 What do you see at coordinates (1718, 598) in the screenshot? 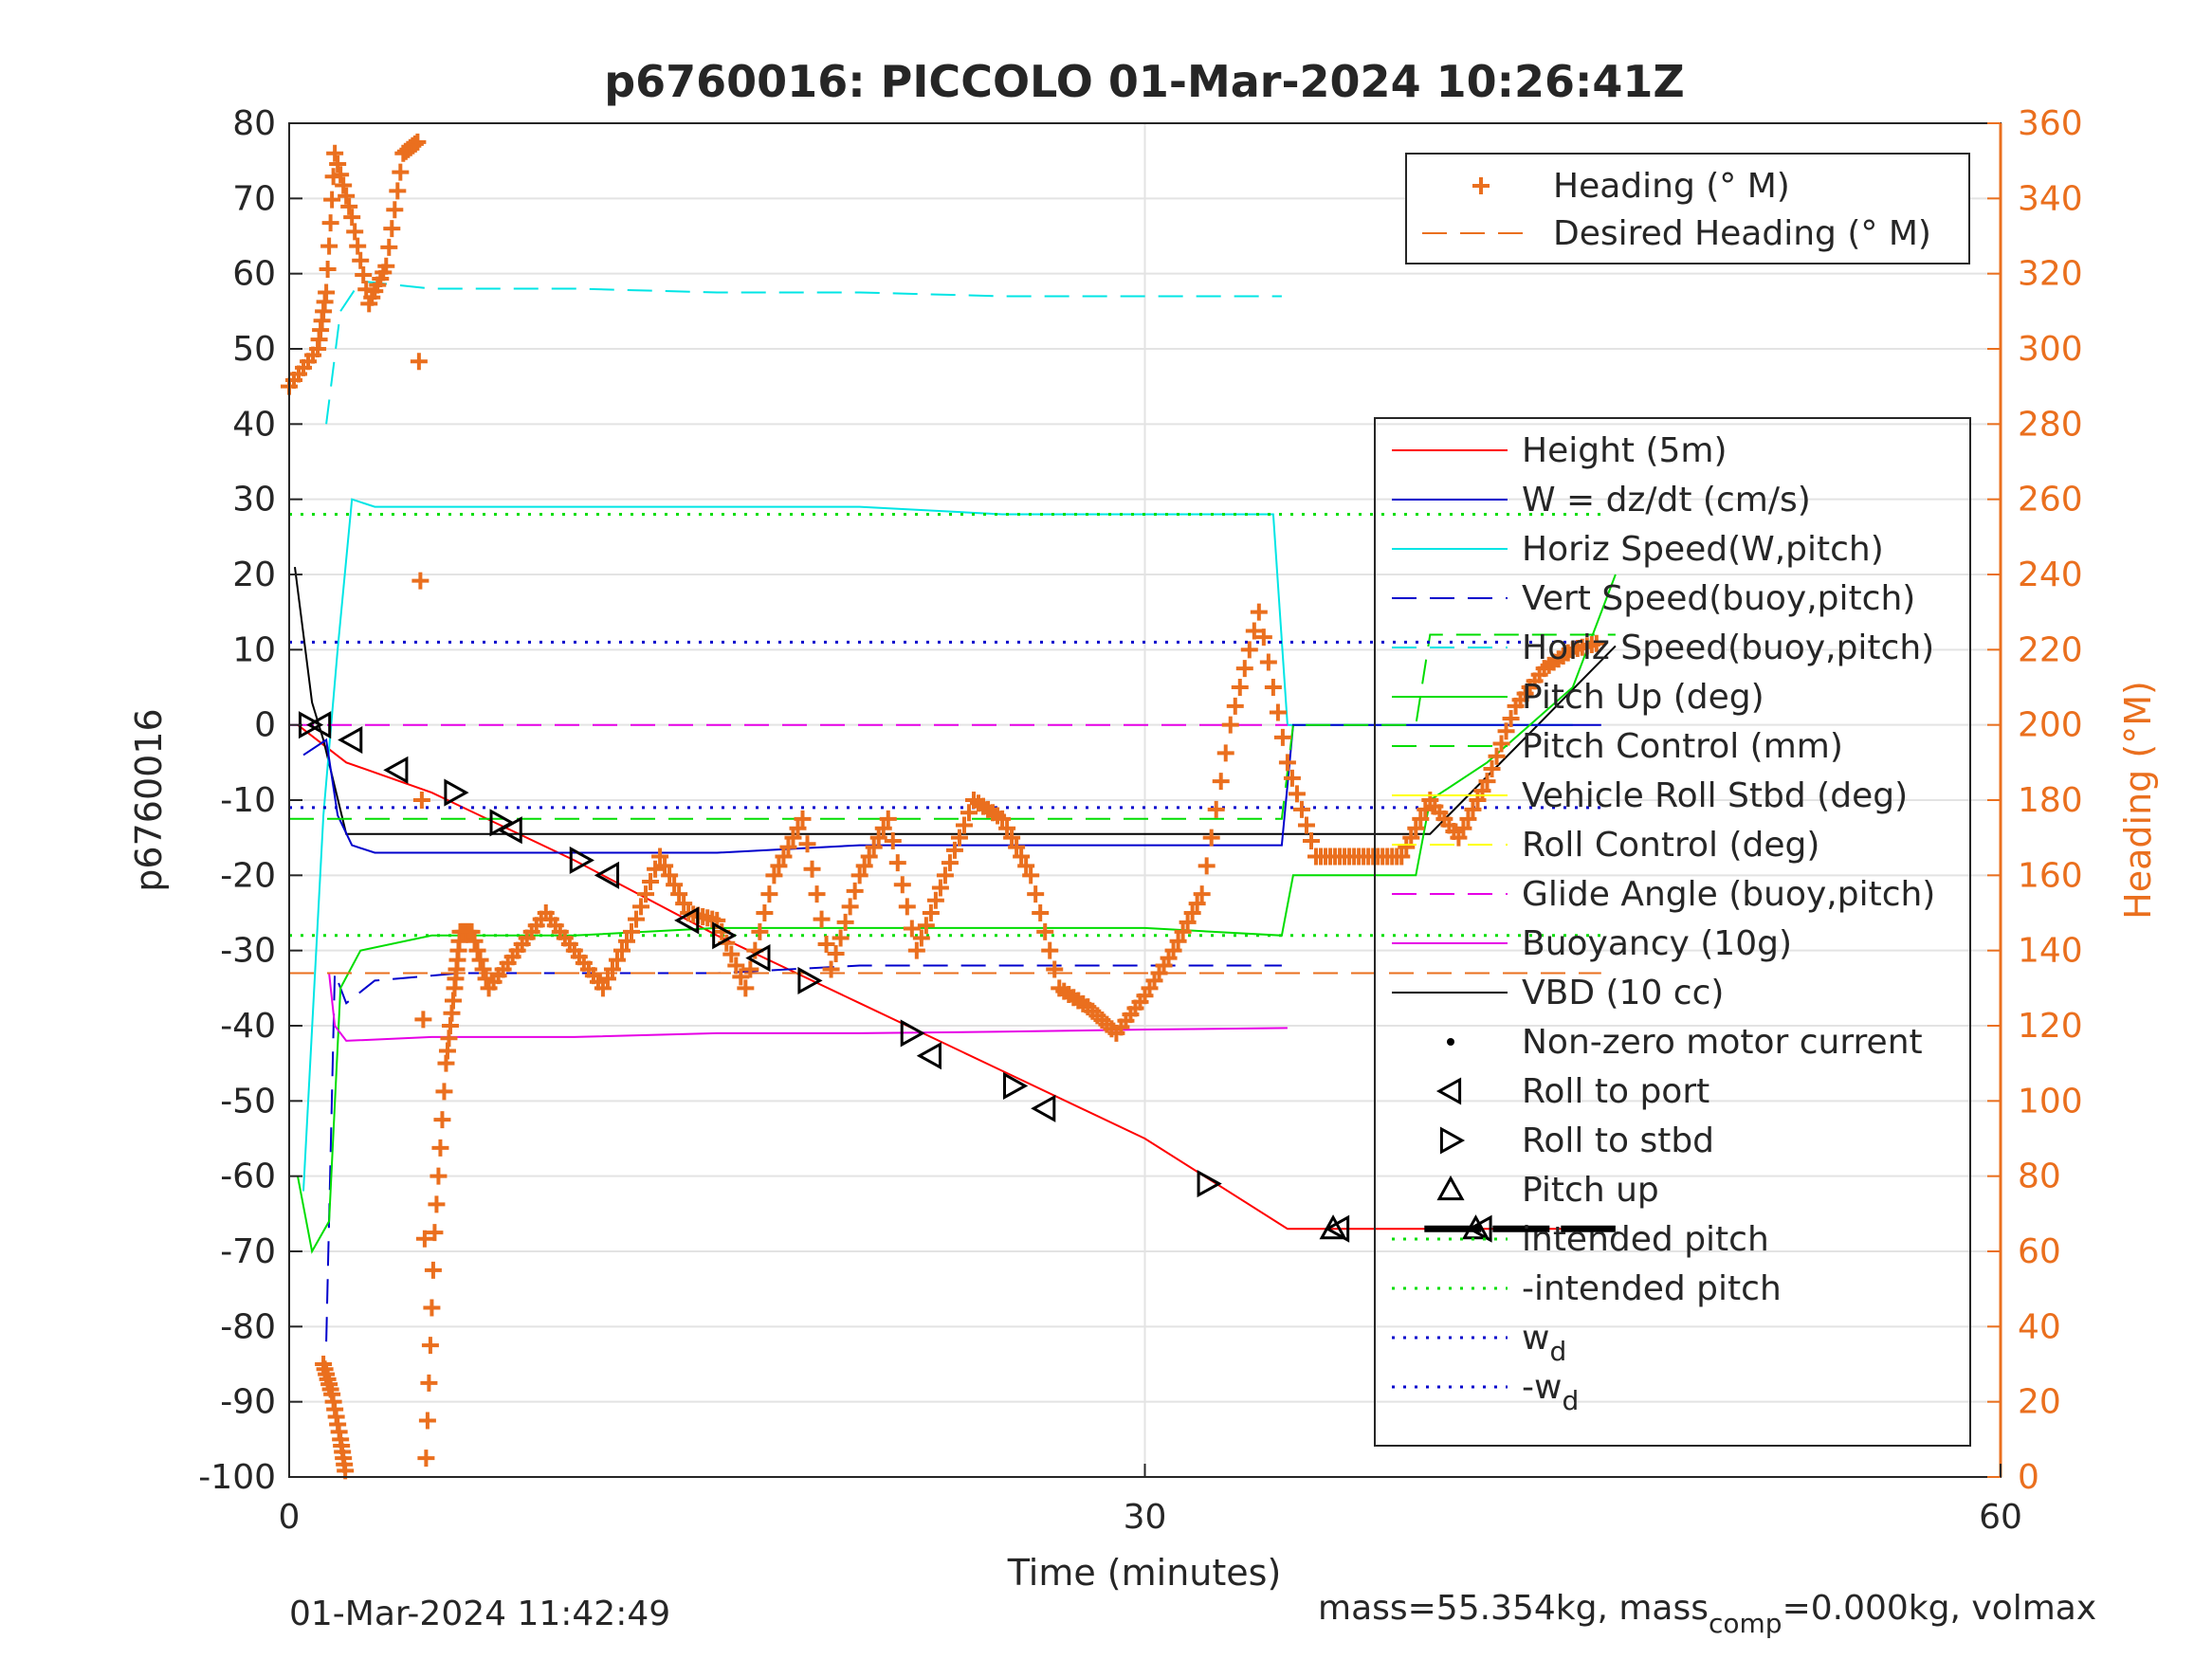
I see `legend-label: Vert Speed(buoy,pitch)` at bounding box center [1718, 598].